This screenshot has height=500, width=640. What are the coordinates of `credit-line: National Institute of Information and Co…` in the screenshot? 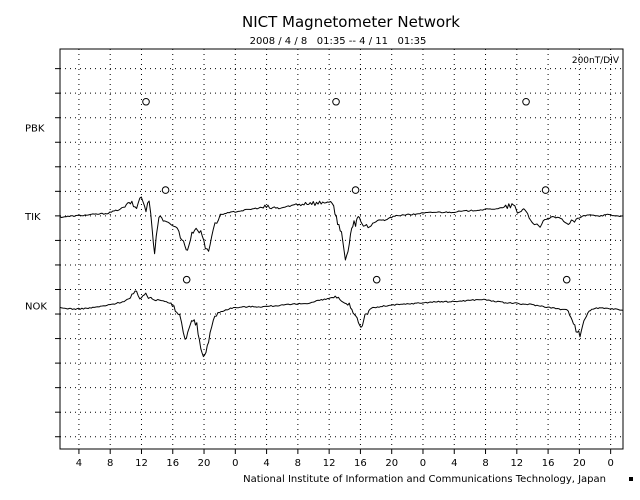 It's located at (424, 479).